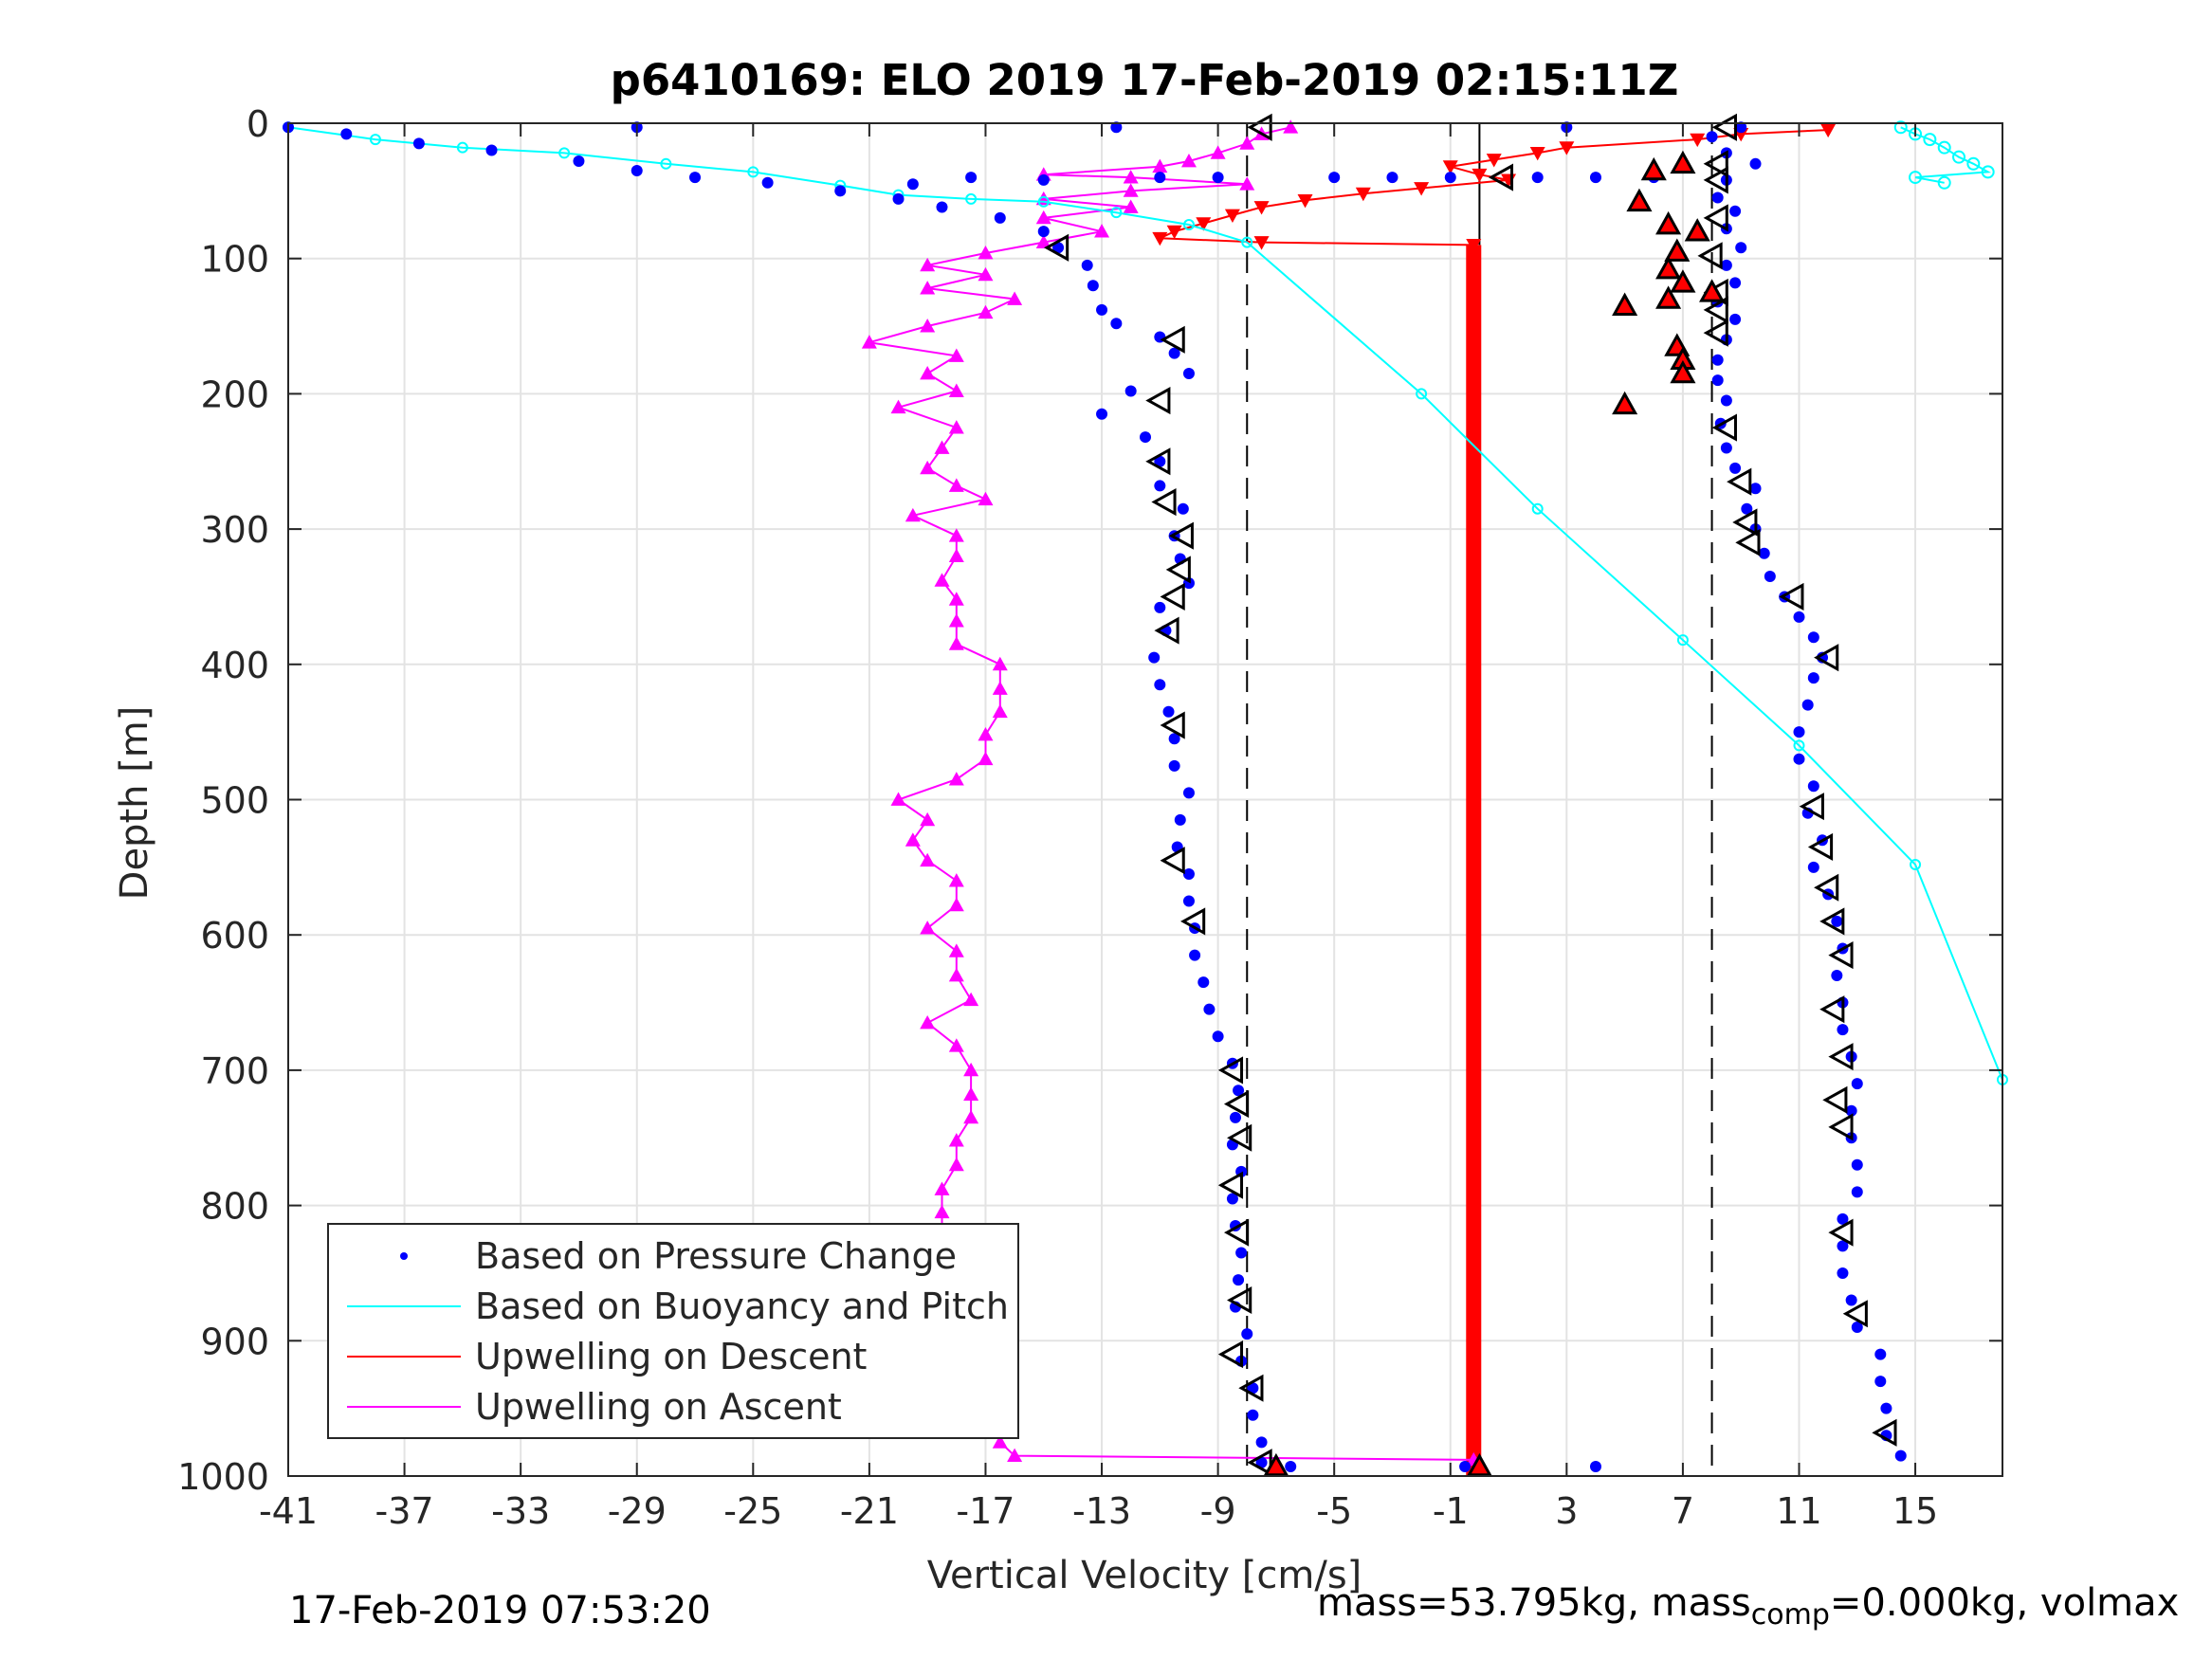  Describe the element at coordinates (752, 1511) in the screenshot. I see `x-tick-label: -25` at that location.